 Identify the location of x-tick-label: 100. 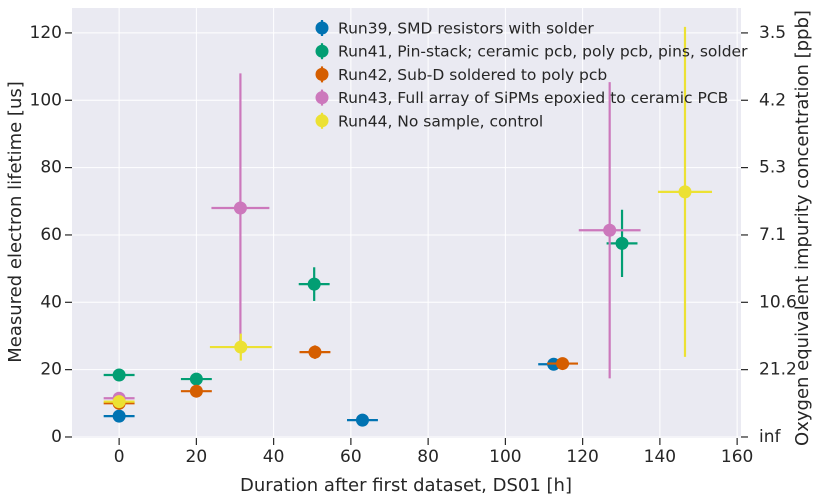
(505, 457).